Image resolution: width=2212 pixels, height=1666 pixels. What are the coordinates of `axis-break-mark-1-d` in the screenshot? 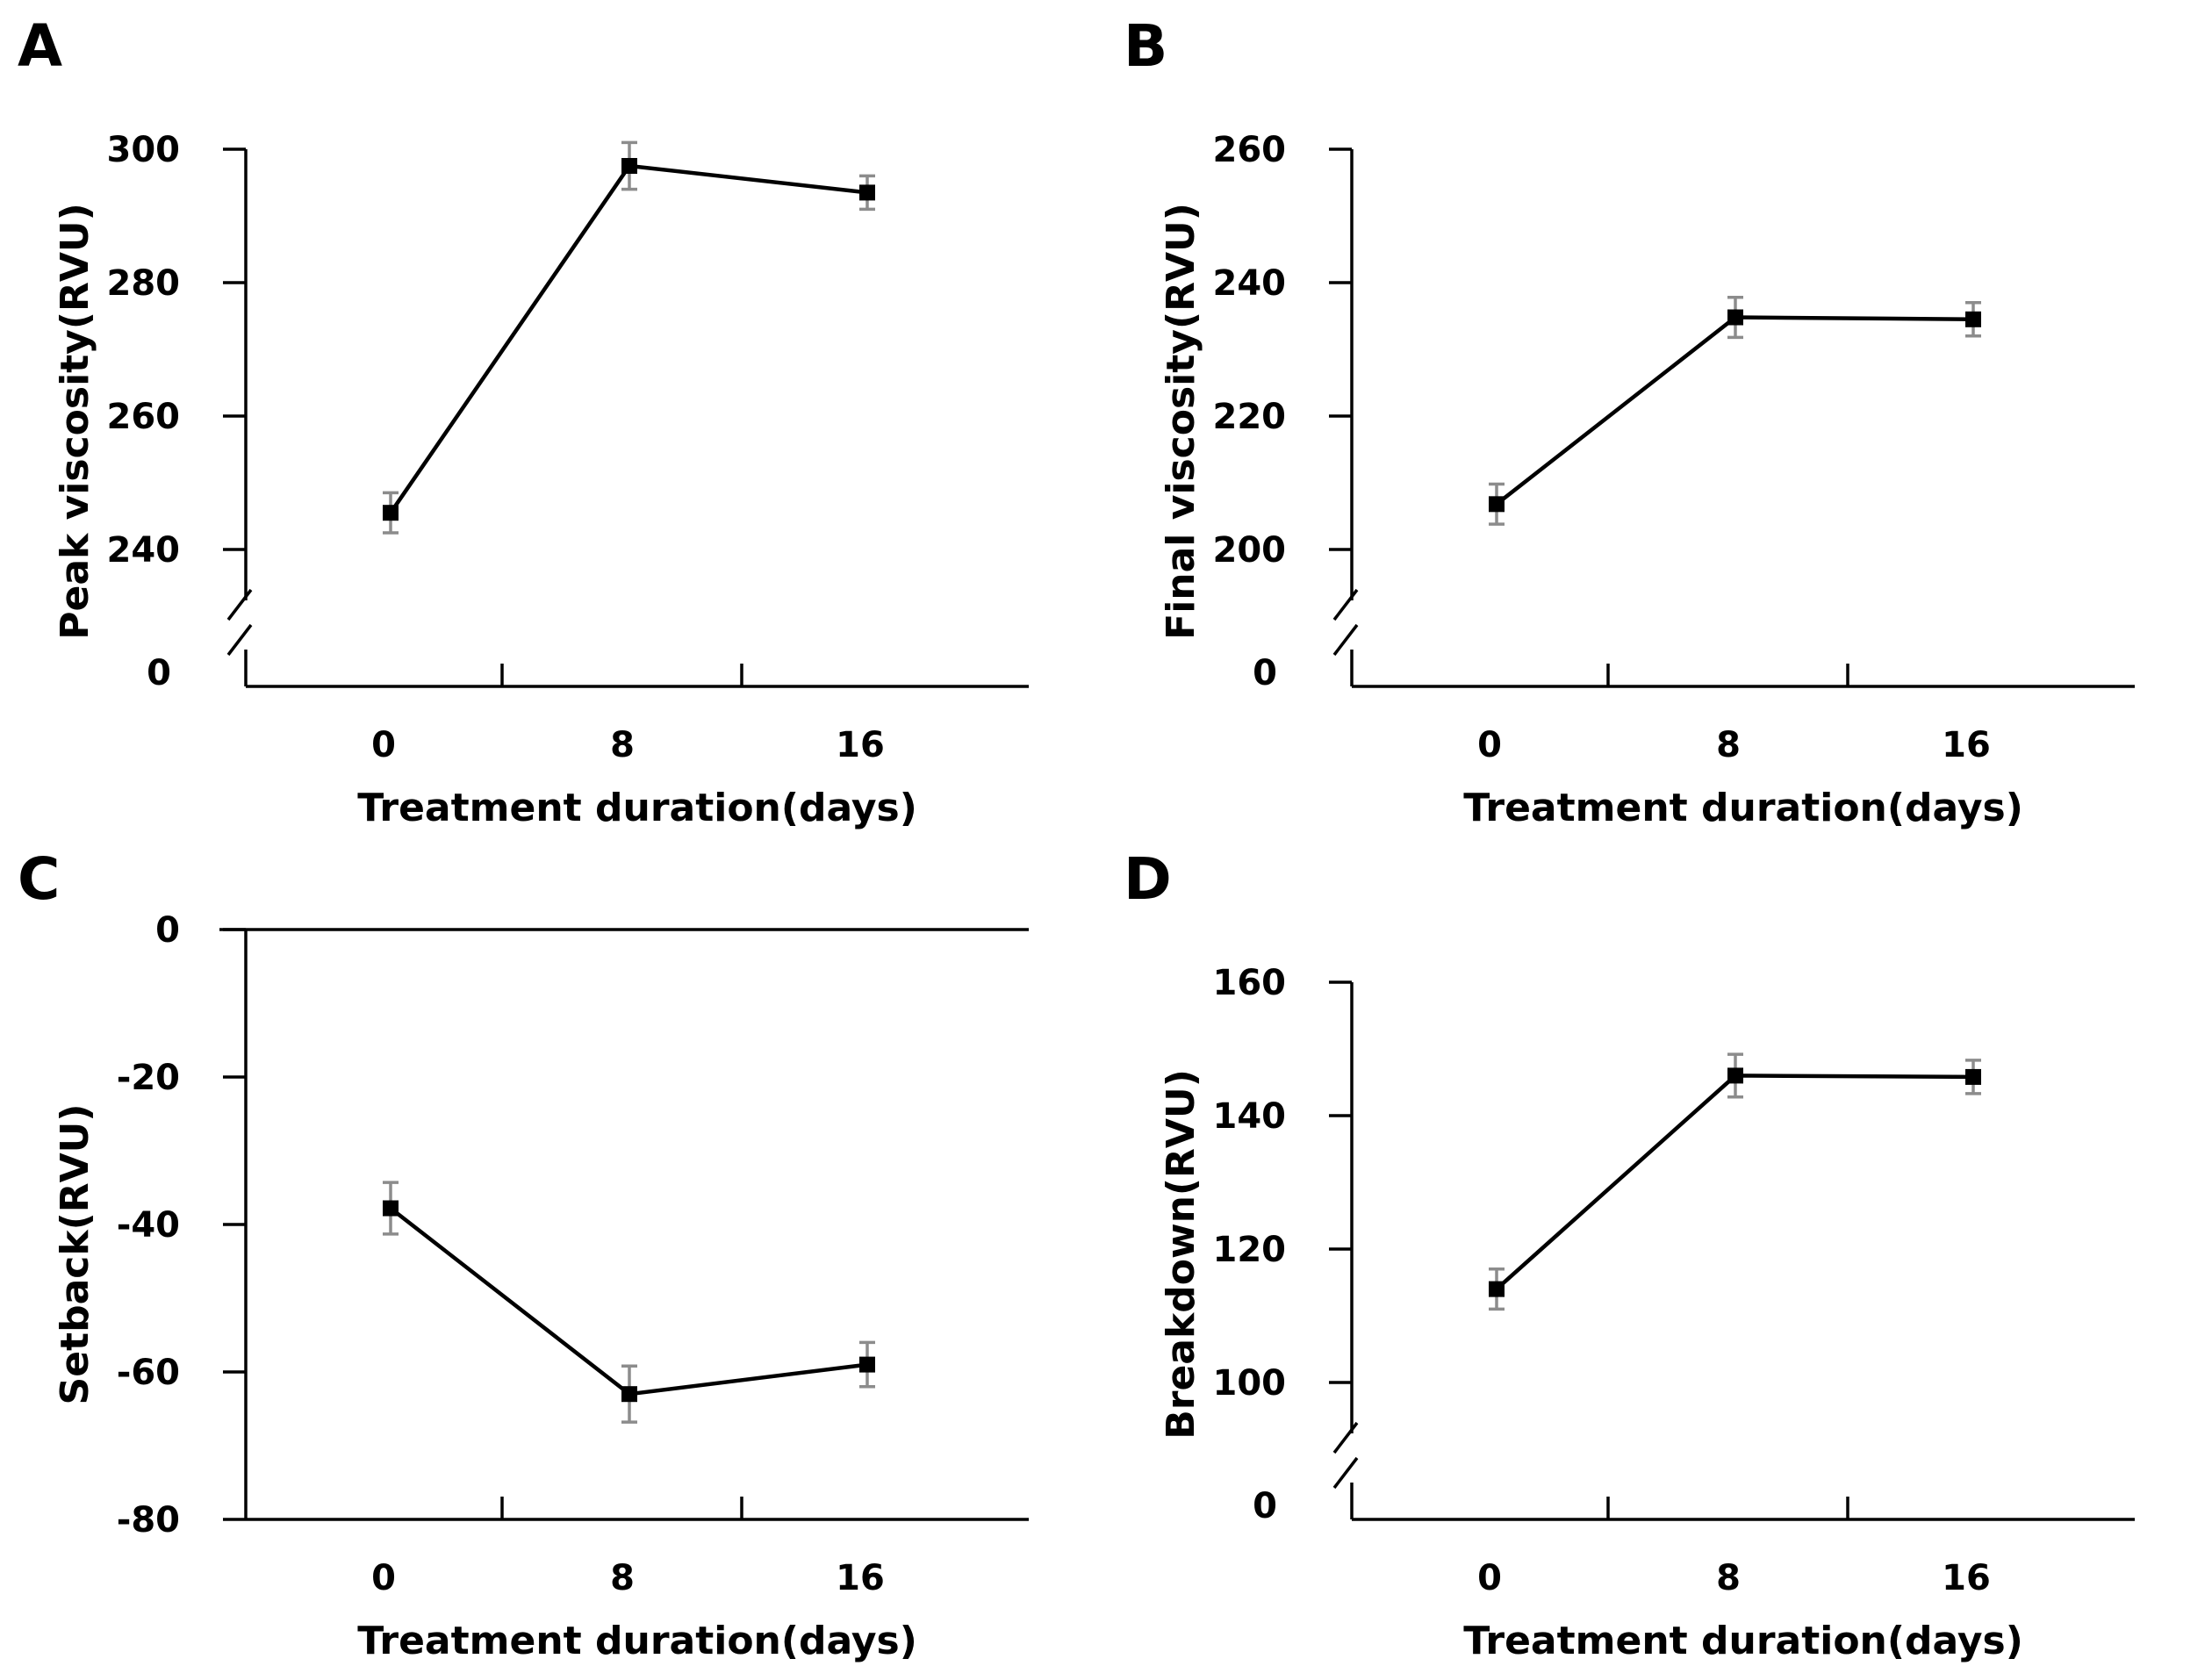 It's located at (1345, 1437).